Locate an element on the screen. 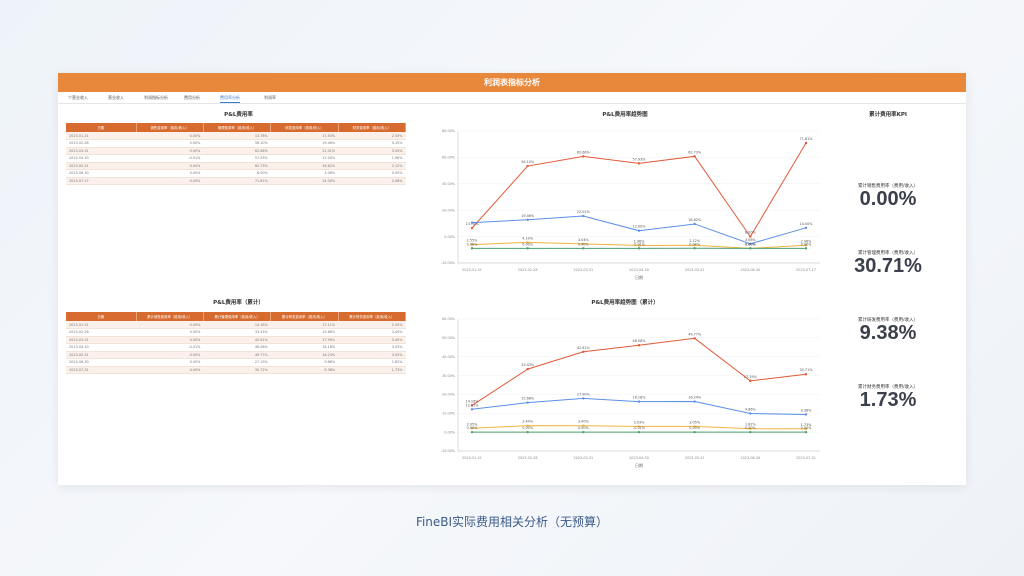 Image resolution: width=1024 pixels, height=576 pixels. date-cell: 2023-02-28 is located at coordinates (101, 332).